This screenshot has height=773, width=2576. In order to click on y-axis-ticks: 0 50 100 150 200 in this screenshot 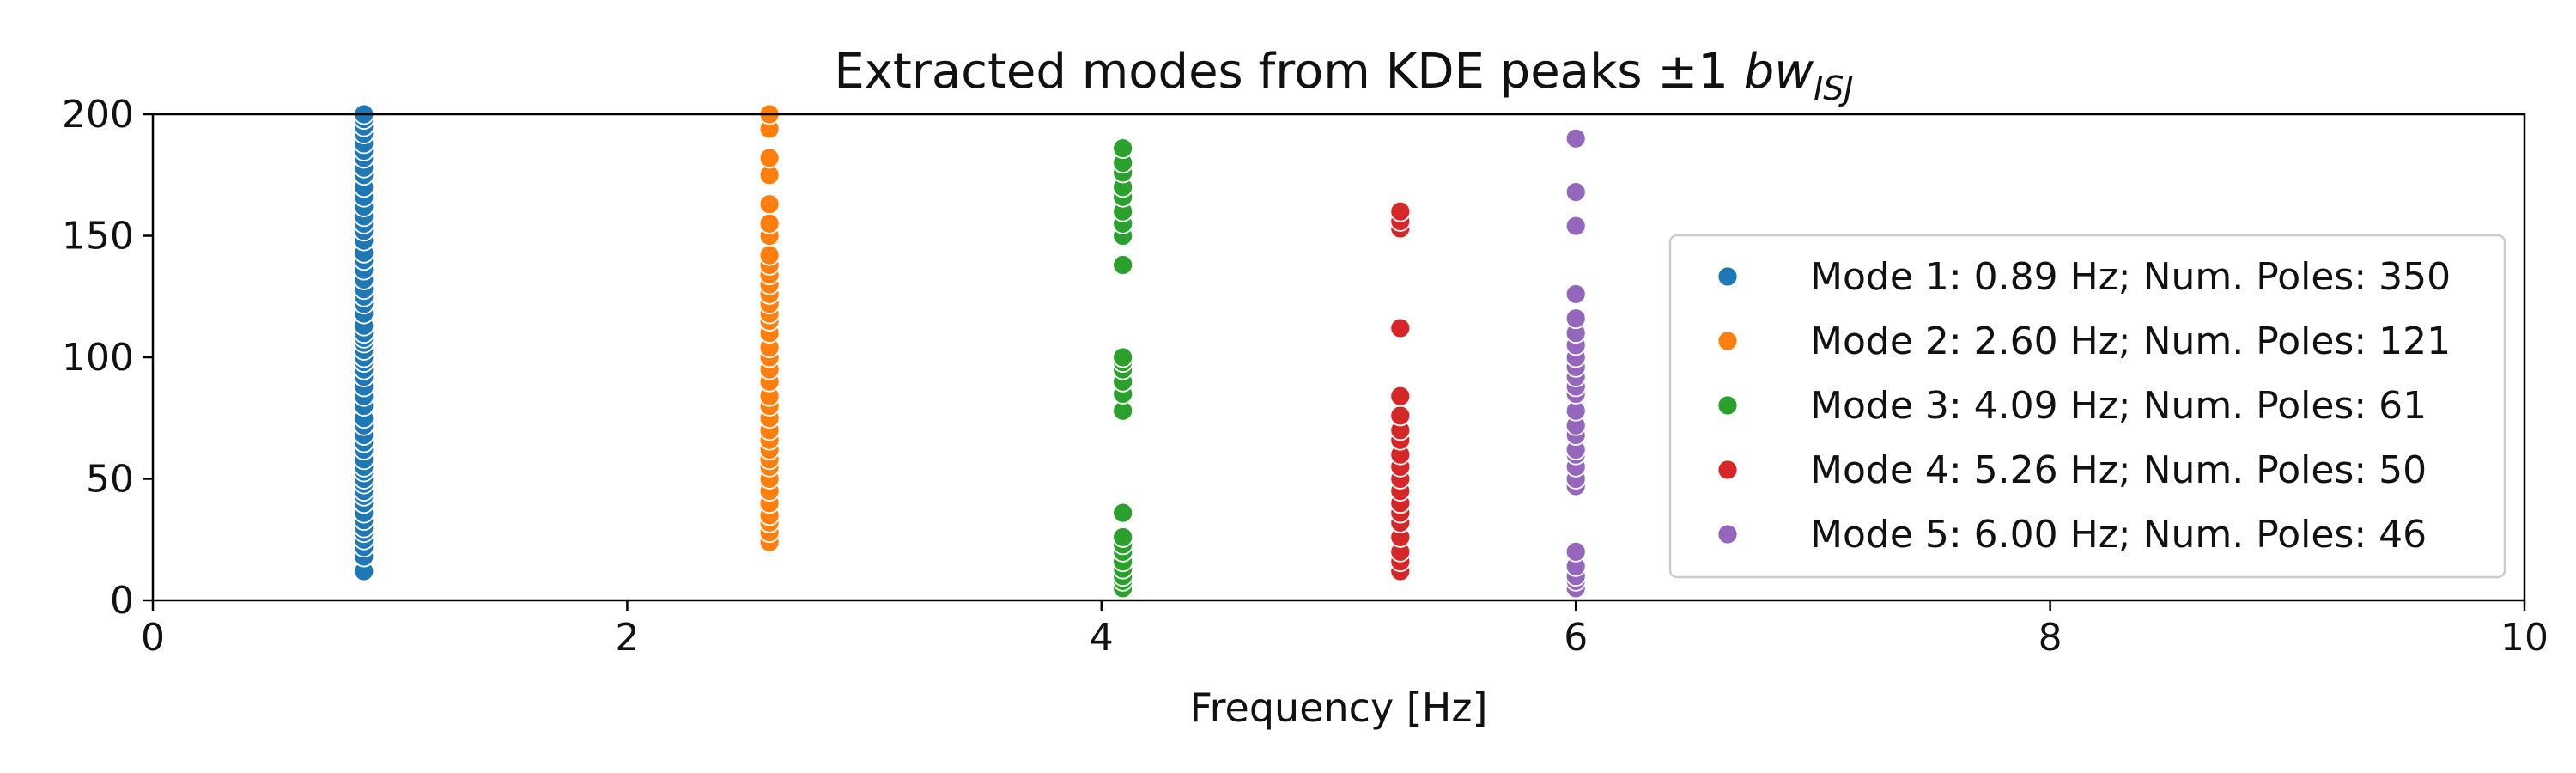, I will do `click(107, 358)`.